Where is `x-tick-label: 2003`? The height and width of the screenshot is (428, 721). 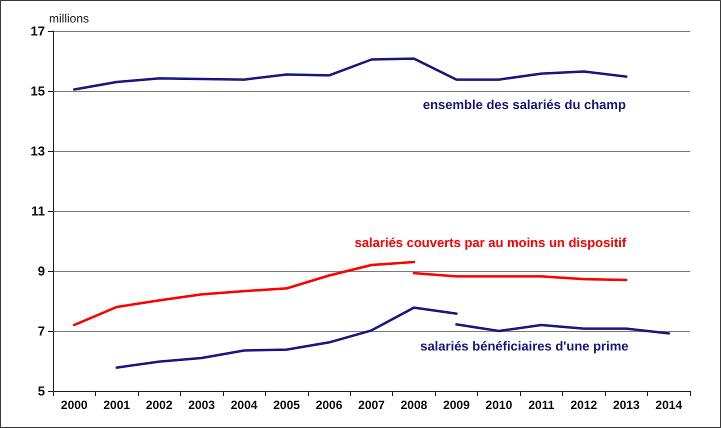
x-tick-label: 2003 is located at coordinates (202, 405).